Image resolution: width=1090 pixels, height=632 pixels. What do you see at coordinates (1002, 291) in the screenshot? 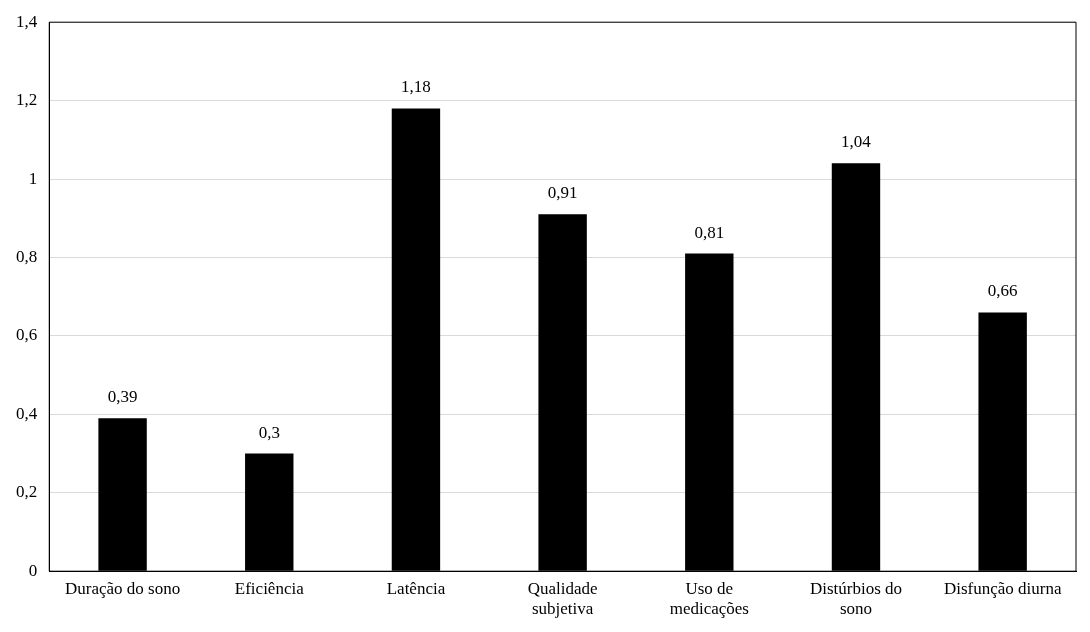
I see `data-label: 0,66` at bounding box center [1002, 291].